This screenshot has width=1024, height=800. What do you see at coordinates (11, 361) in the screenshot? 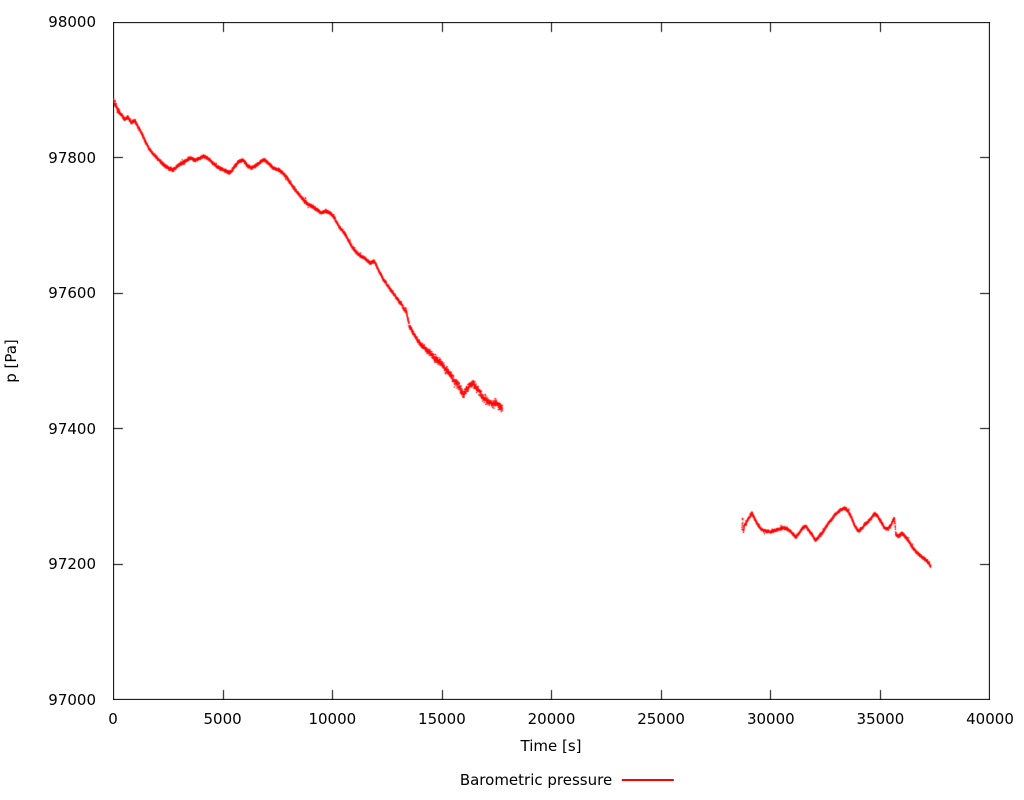
I see `y-axis-title: p [Pa]` at bounding box center [11, 361].